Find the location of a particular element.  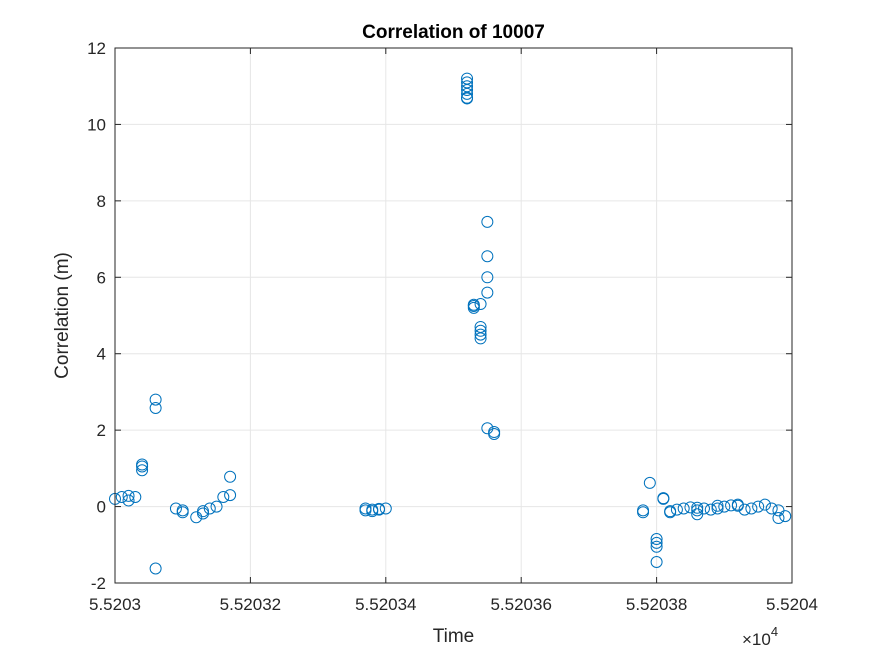

y-tick-label: 0 is located at coordinates (101, 507).